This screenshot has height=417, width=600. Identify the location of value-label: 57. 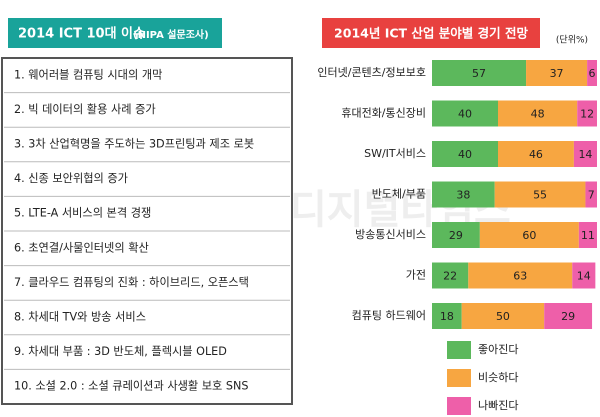
(479, 73).